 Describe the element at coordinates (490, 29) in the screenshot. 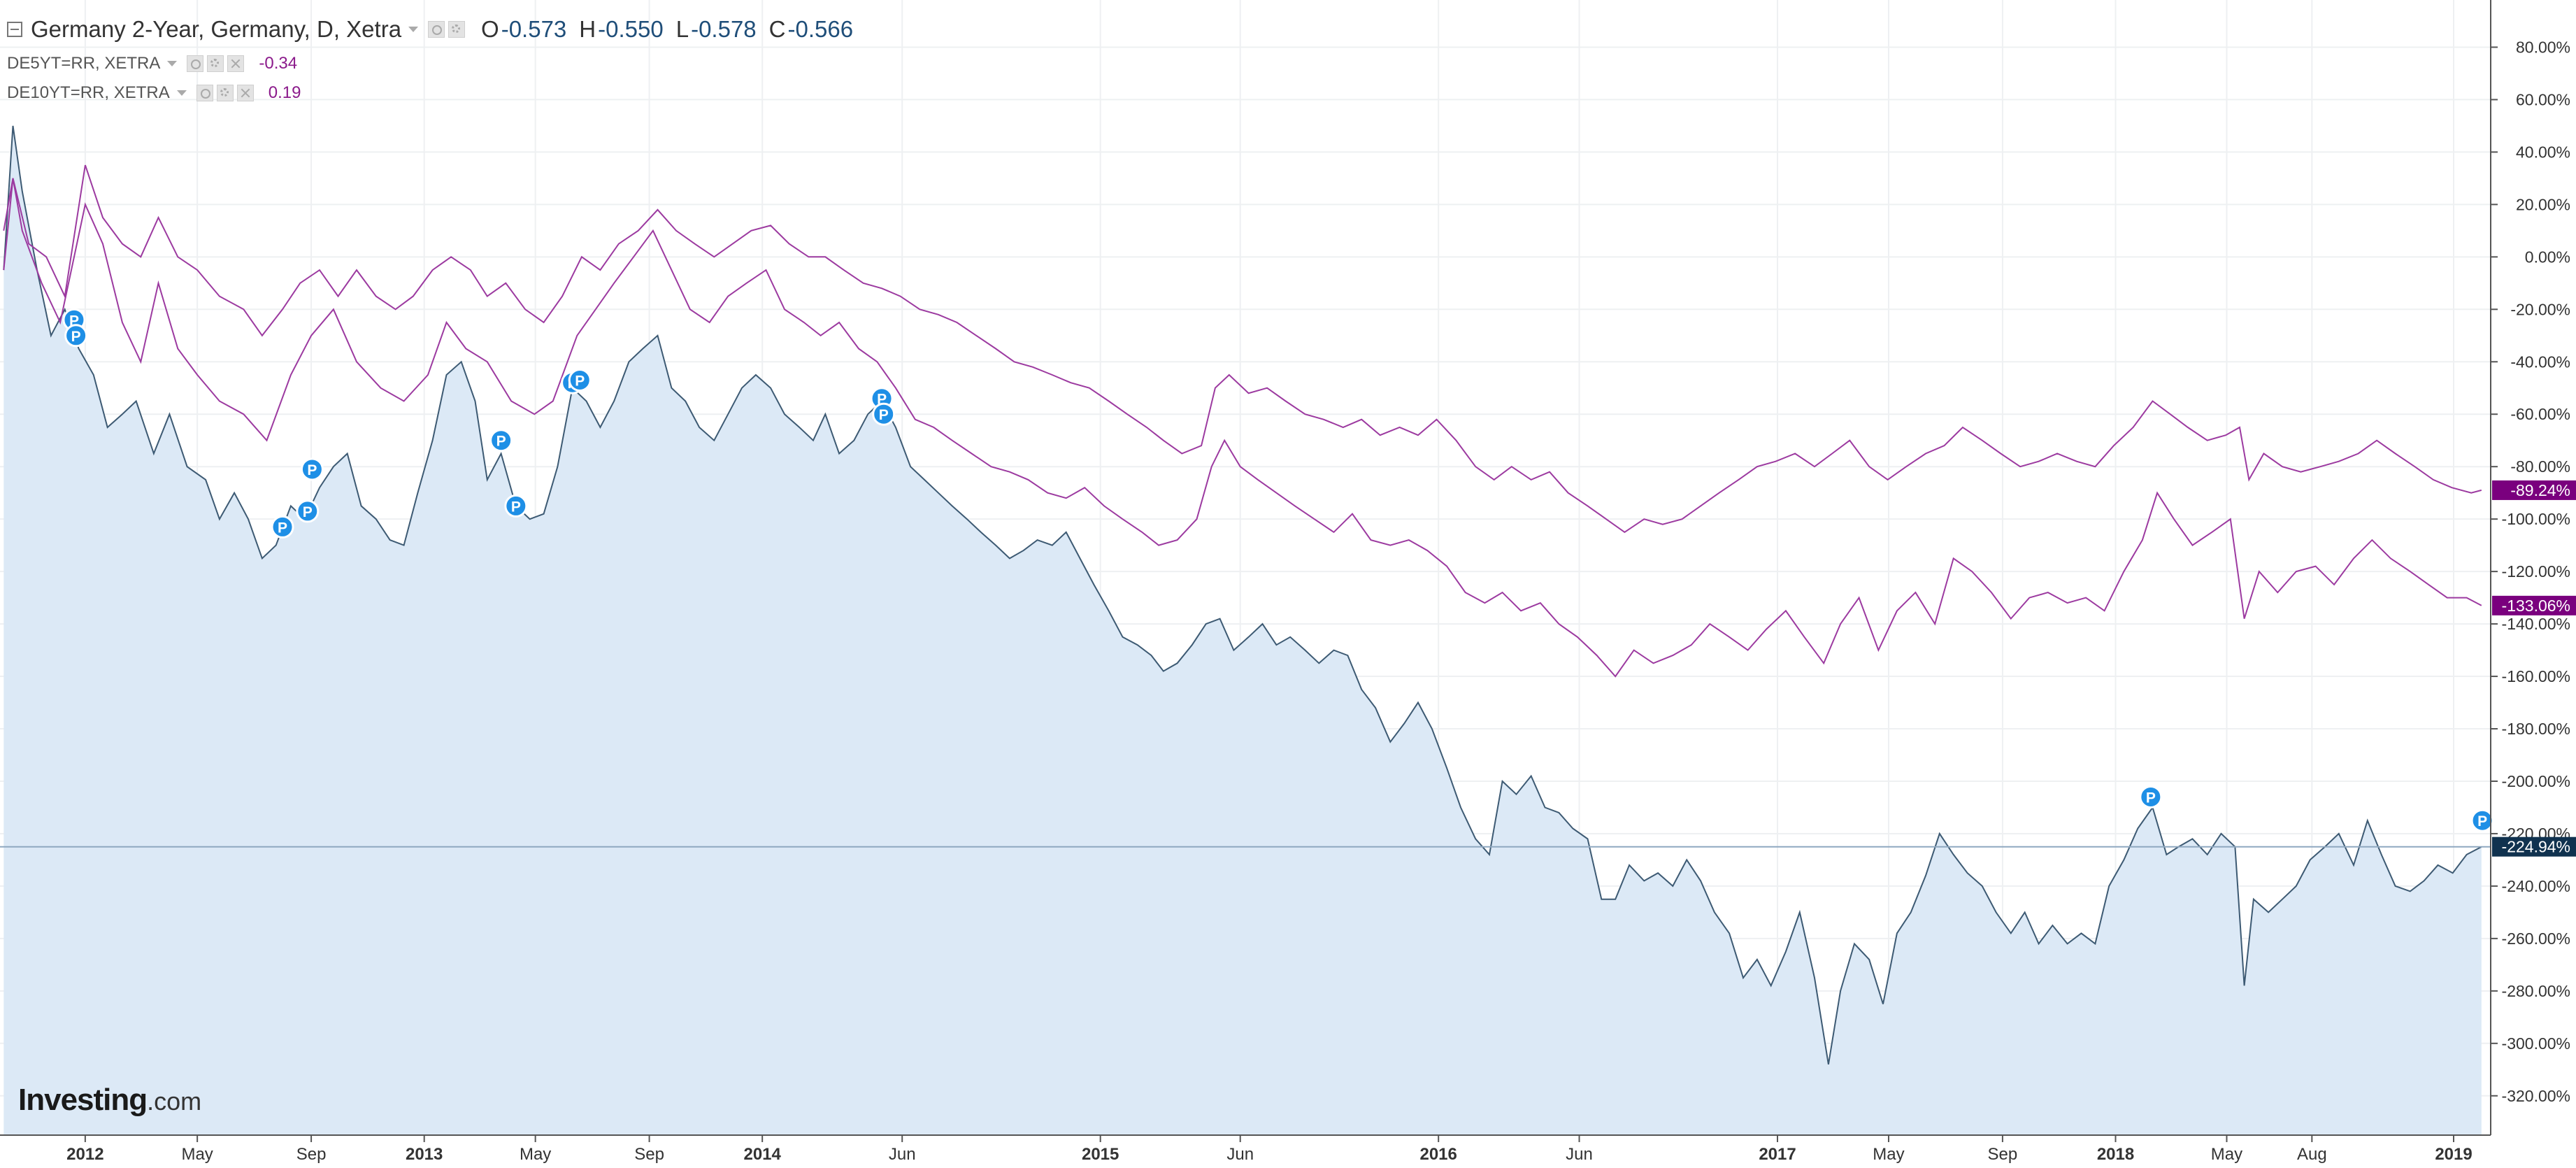

I see `open-label: O` at that location.